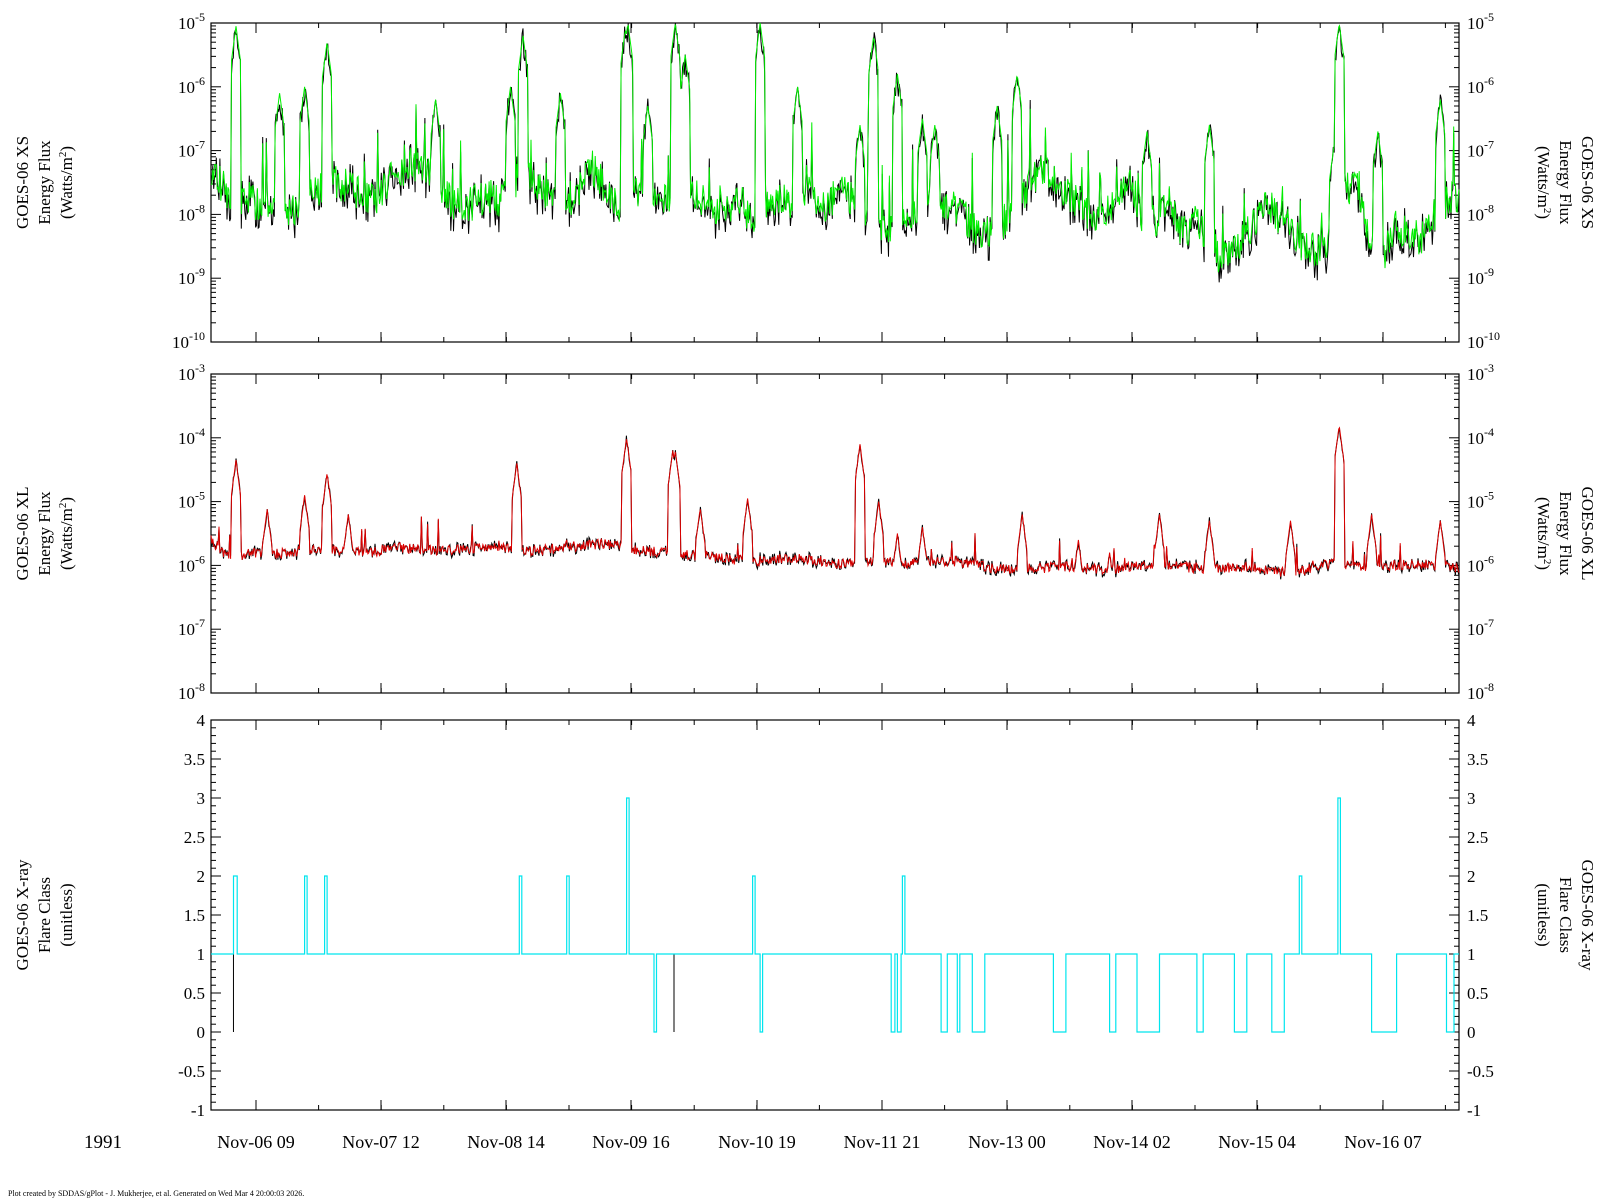 This screenshot has height=1200, width=1600. I want to click on y-axis-title-right-2-line-0: GOES-06 X-ray, so click(1587, 915).